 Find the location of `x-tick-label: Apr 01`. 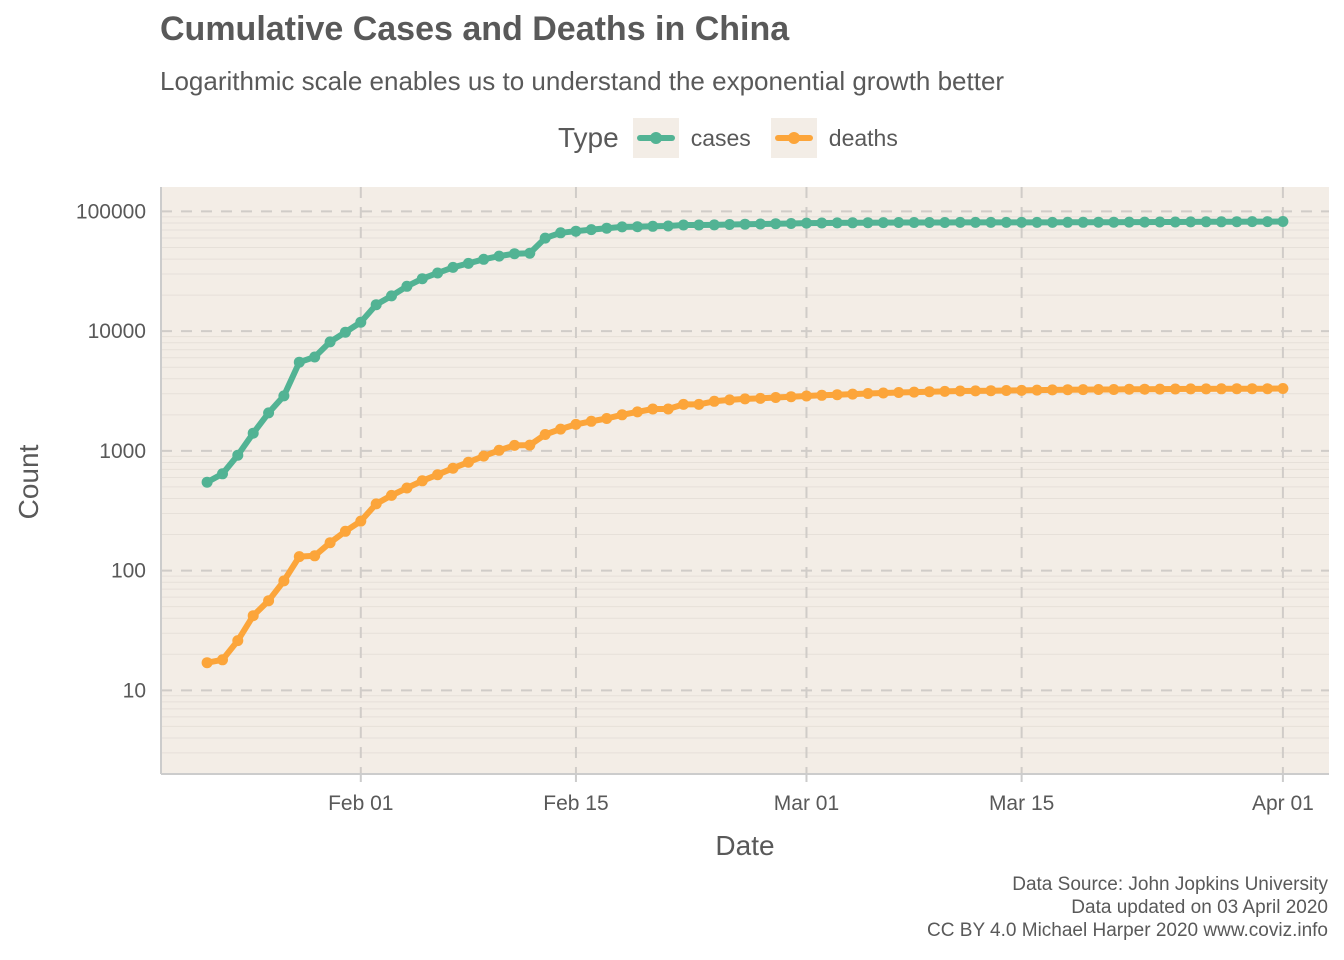

x-tick-label: Apr 01 is located at coordinates (1283, 803).